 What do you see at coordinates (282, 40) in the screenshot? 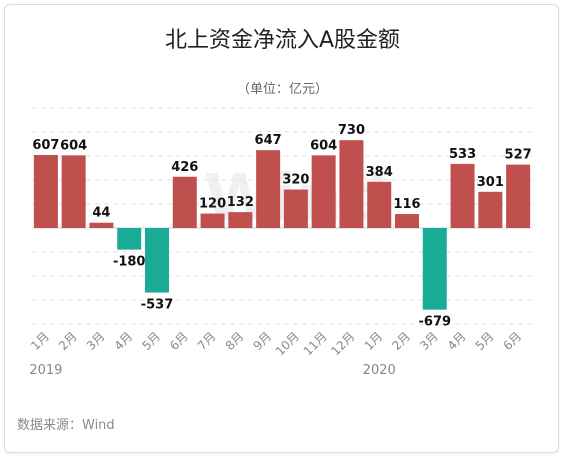
I see `chart-title: 北上资金净流入A股金额` at bounding box center [282, 40].